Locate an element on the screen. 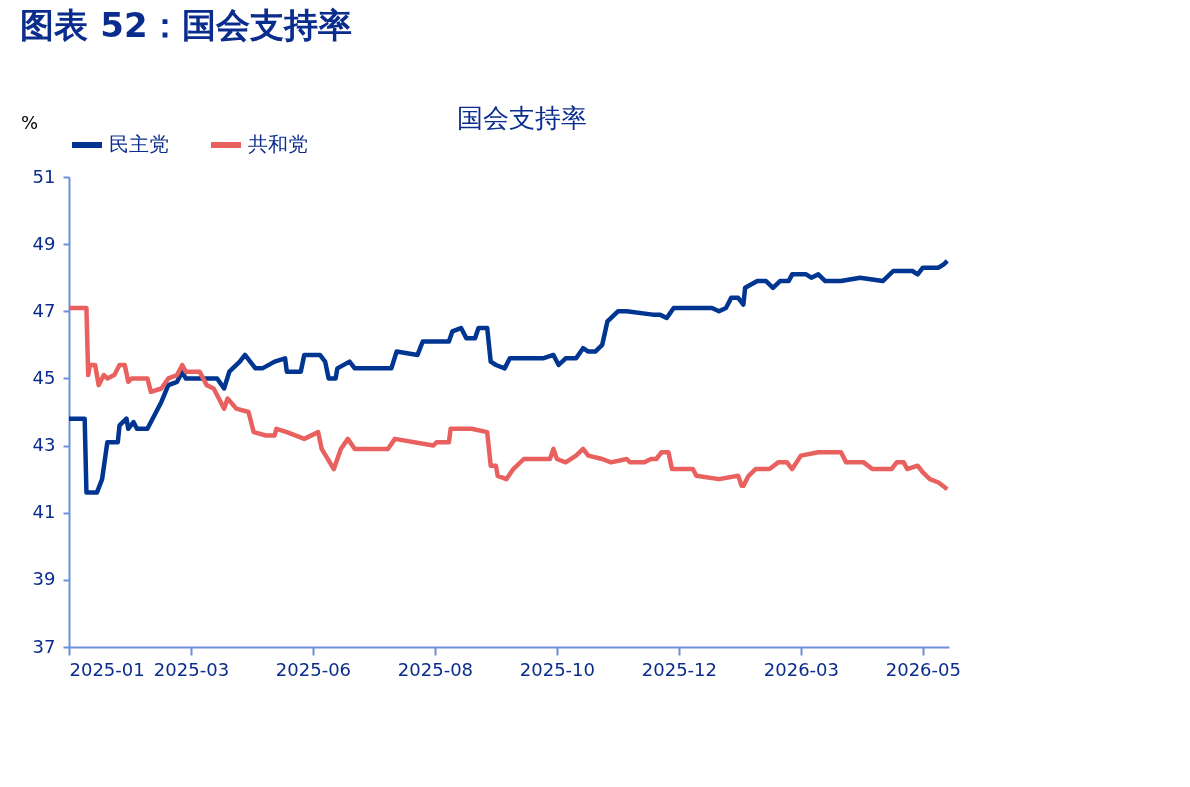  y-tick-label: 49 is located at coordinates (44, 243).